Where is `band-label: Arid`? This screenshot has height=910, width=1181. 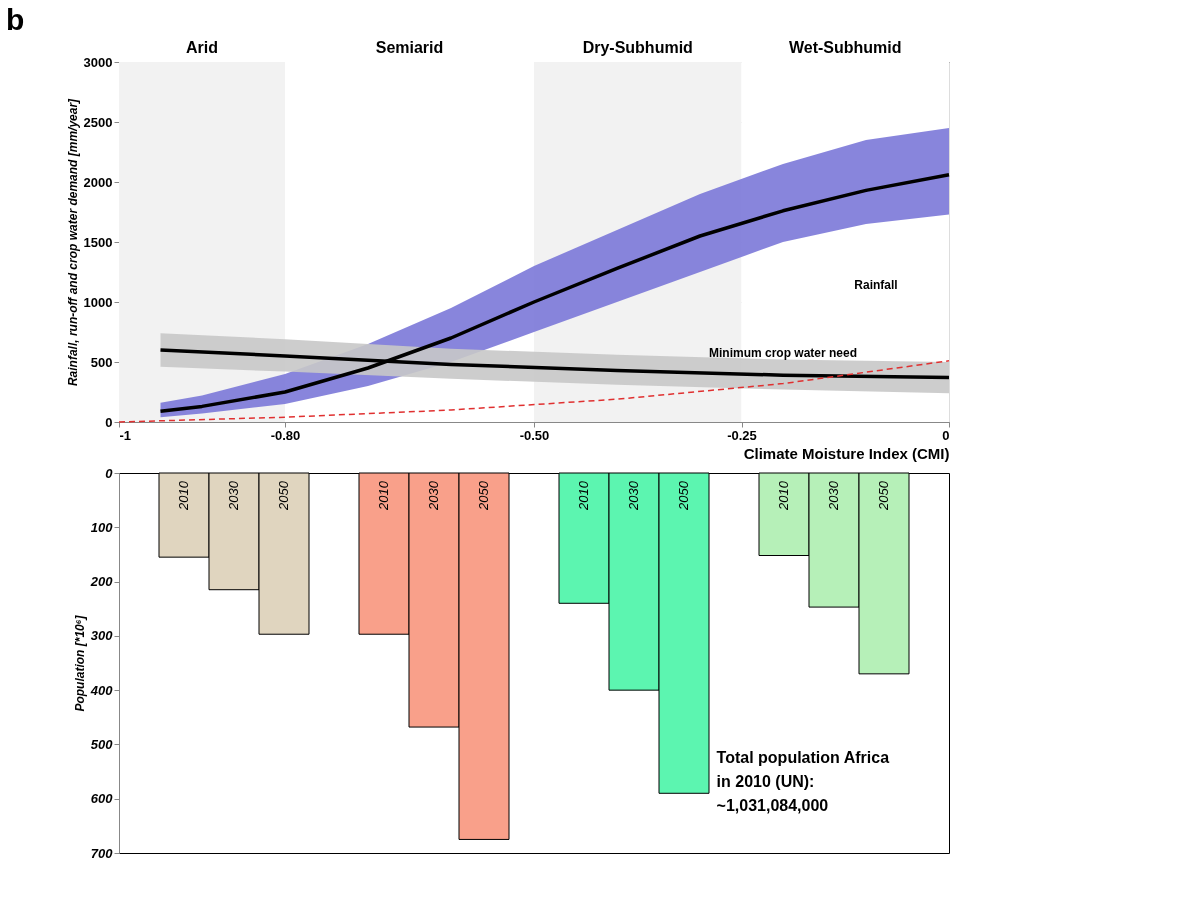
band-label: Arid is located at coordinates (202, 47).